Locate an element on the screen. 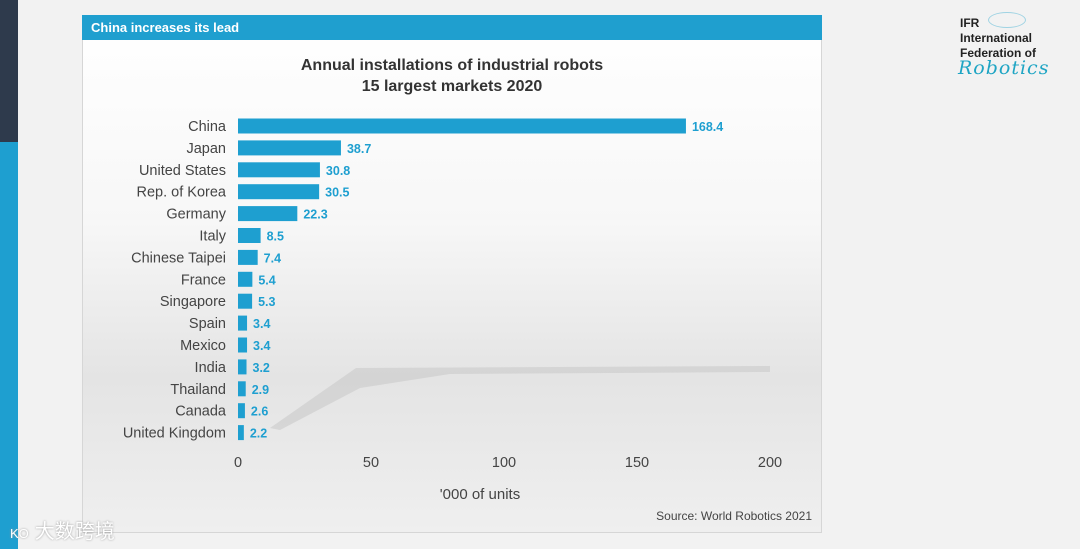 The width and height of the screenshot is (1080, 549). data-label: 38.7 is located at coordinates (359, 149).